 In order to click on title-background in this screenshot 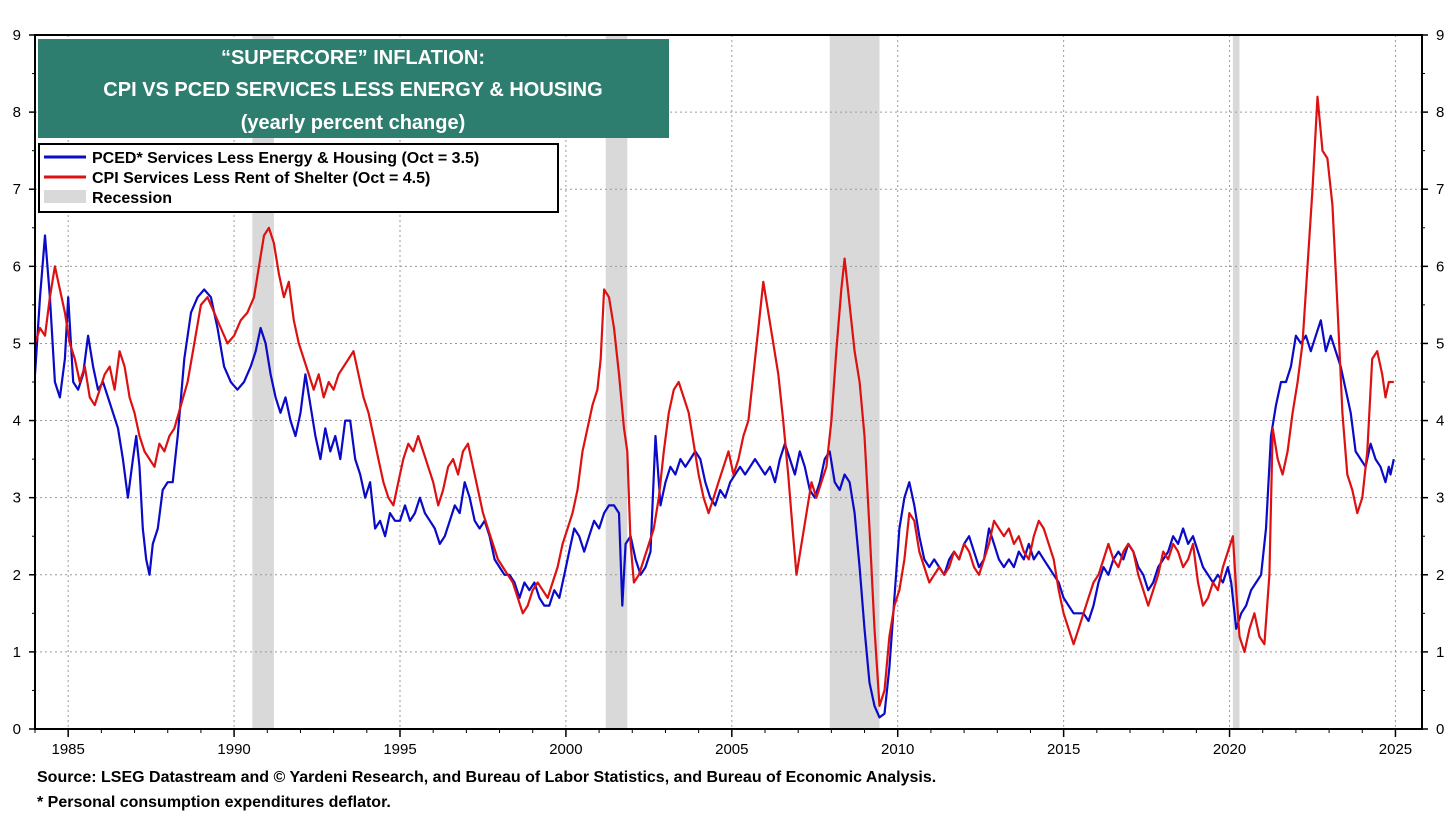, I will do `click(353, 88)`.